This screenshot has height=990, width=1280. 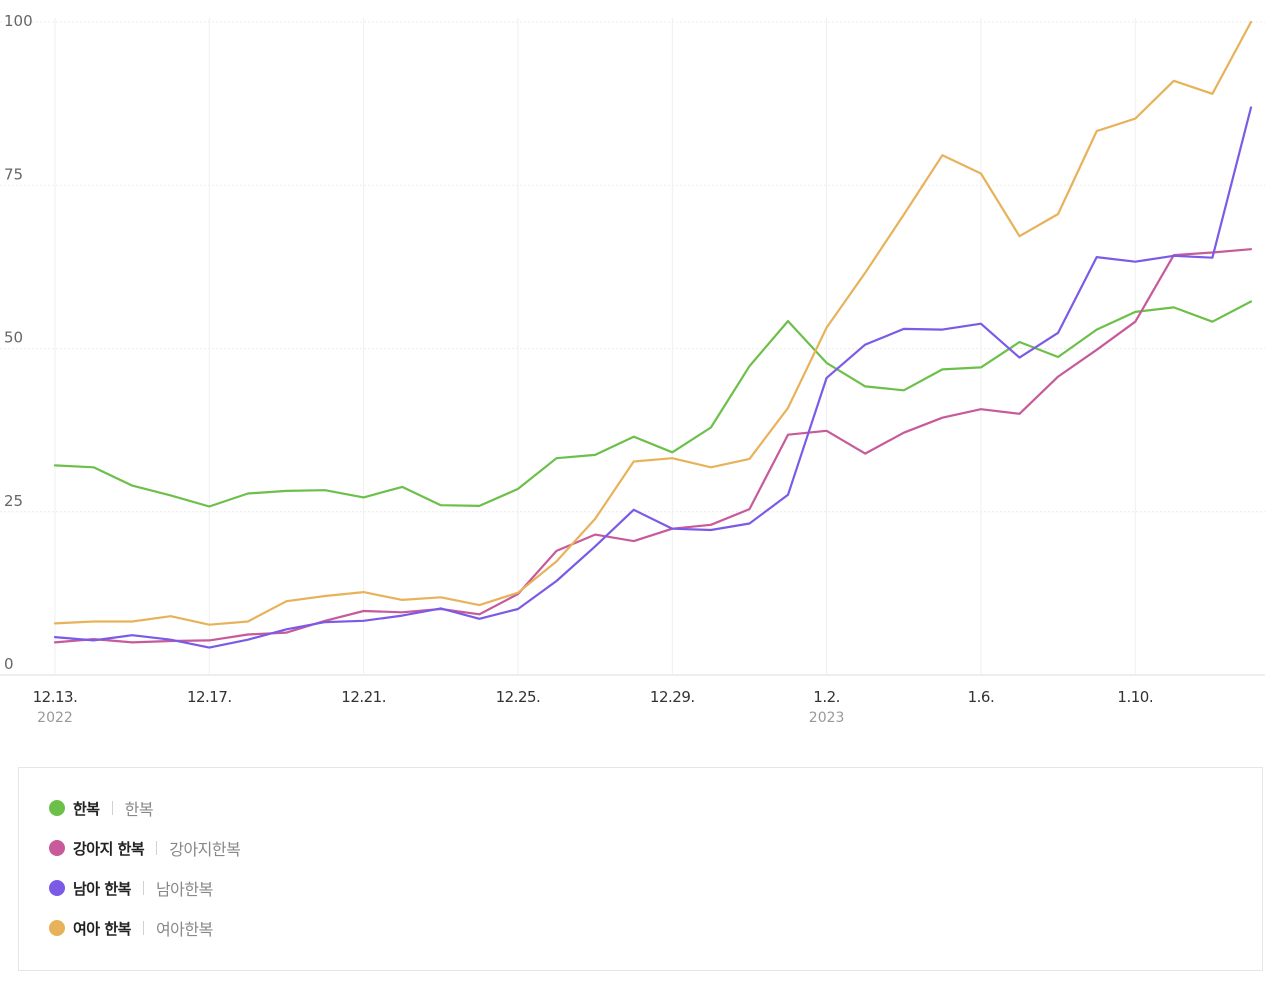 I want to click on x-tick-label: 12.17., so click(x=209, y=697).